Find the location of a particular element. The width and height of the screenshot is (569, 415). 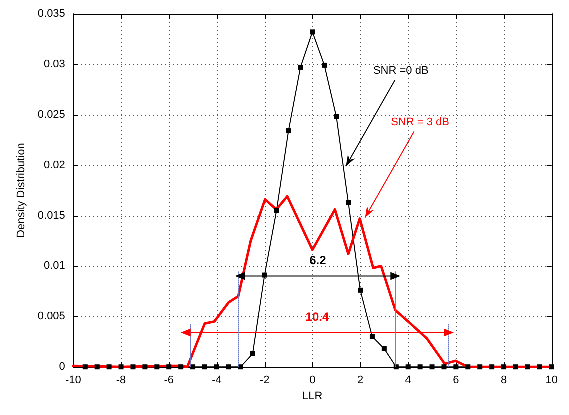

annotation: SNR = 3 dB is located at coordinates (420, 122).